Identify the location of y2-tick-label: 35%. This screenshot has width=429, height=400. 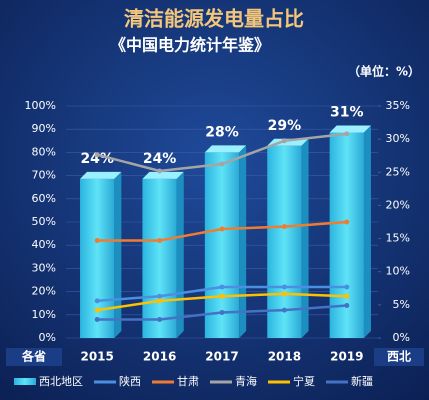
(398, 105).